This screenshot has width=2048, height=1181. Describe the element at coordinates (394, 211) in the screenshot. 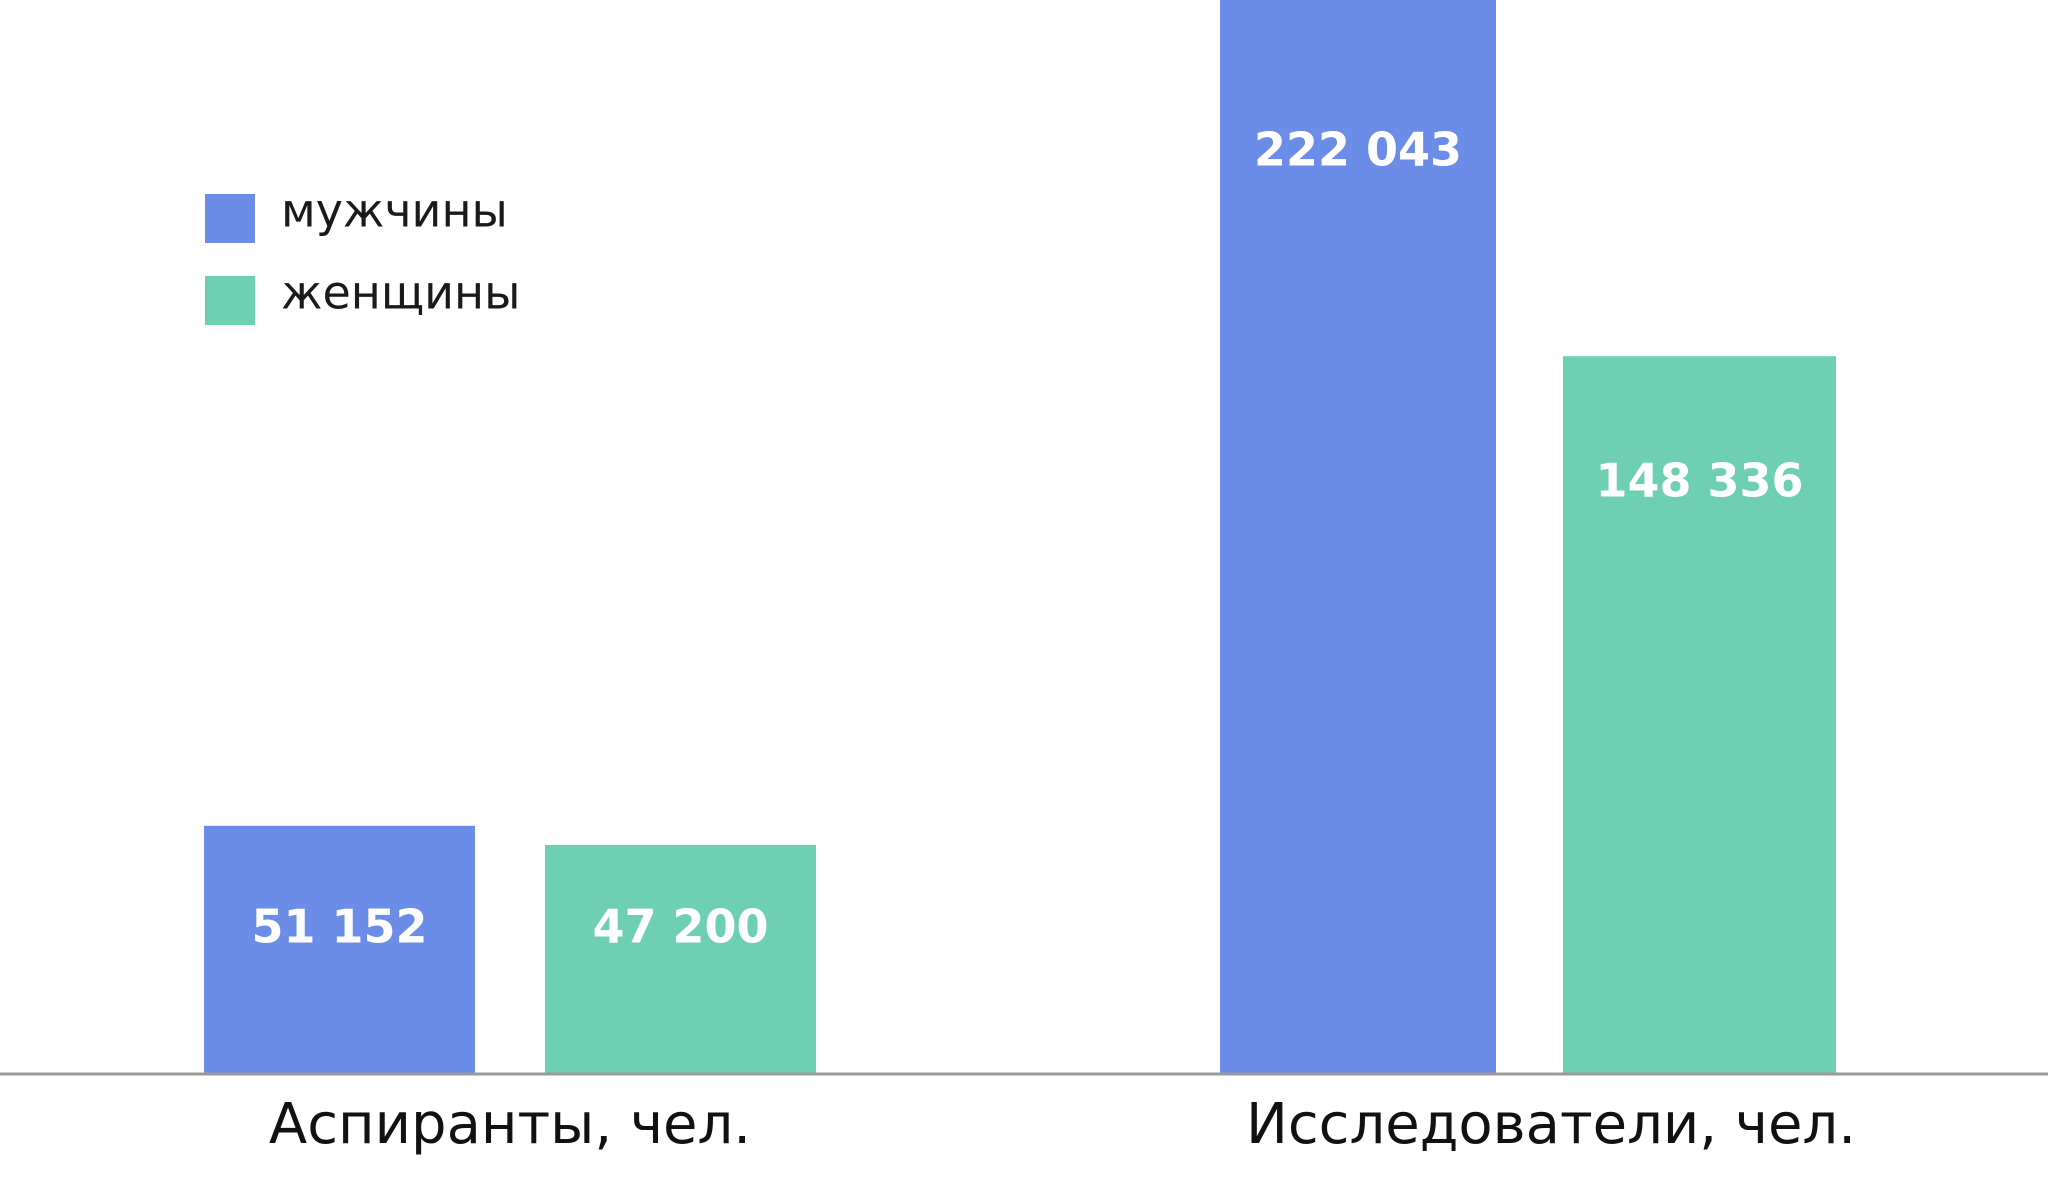

I see `legend-label-men: мужчины` at that location.